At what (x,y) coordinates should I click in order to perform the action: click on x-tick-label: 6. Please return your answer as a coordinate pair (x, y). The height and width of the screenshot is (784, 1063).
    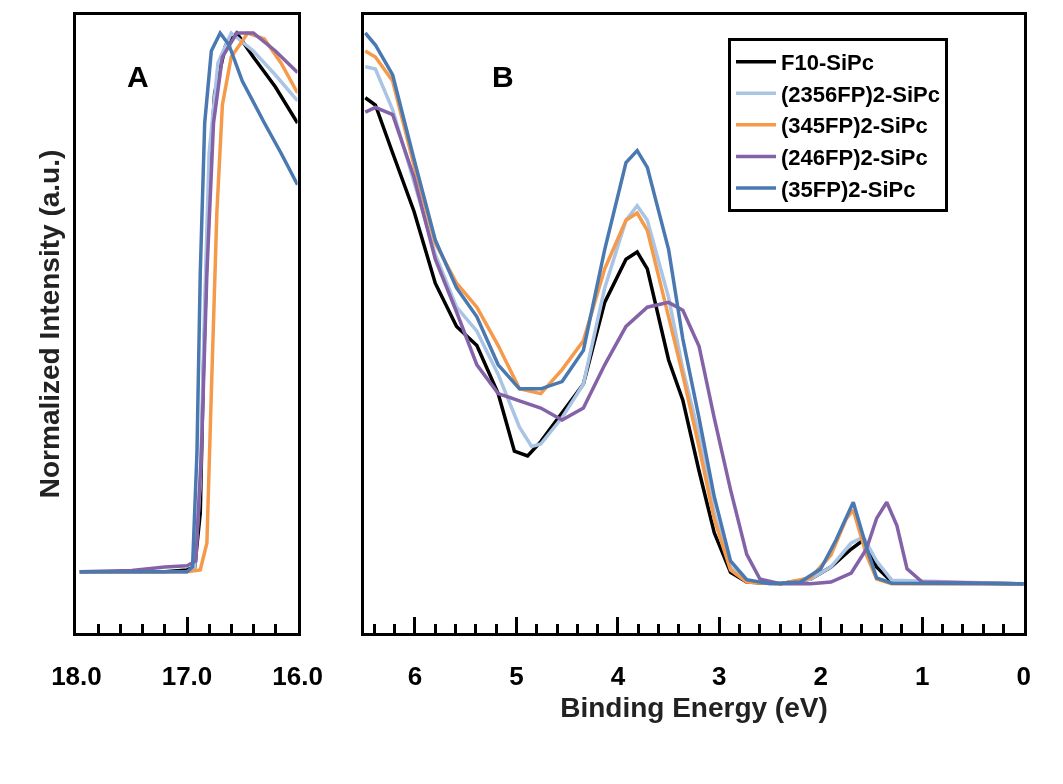
    Looking at the image, I should click on (415, 676).